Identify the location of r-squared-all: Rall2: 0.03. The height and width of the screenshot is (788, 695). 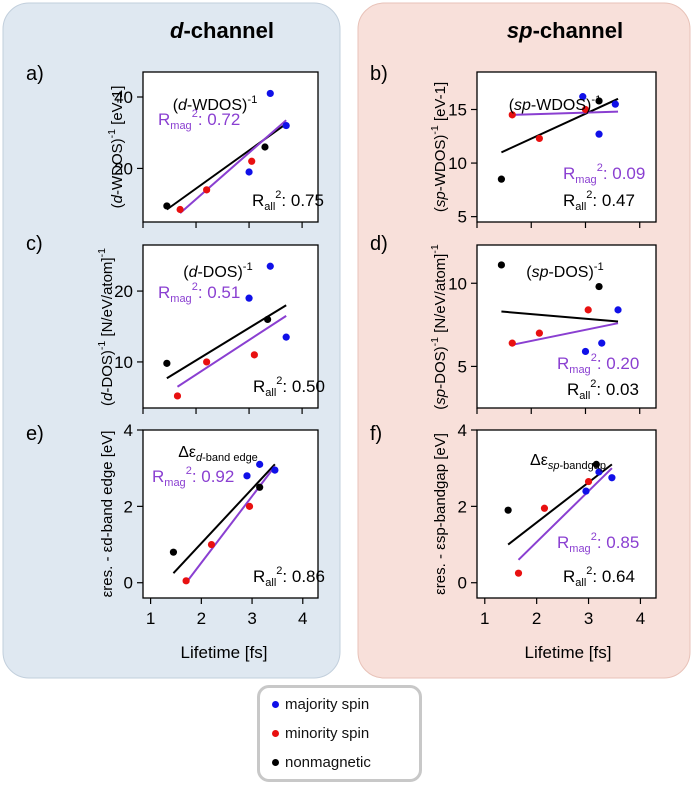
(603, 390).